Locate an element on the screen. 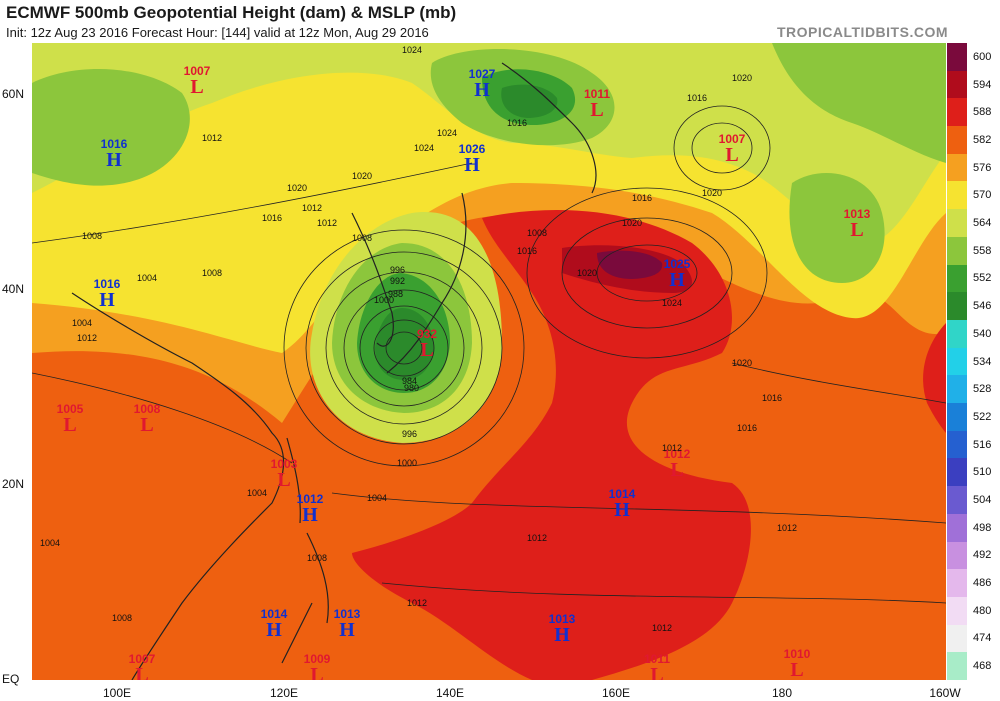 The image size is (1000, 701). colorbar-level-label: 528 is located at coordinates (982, 389).